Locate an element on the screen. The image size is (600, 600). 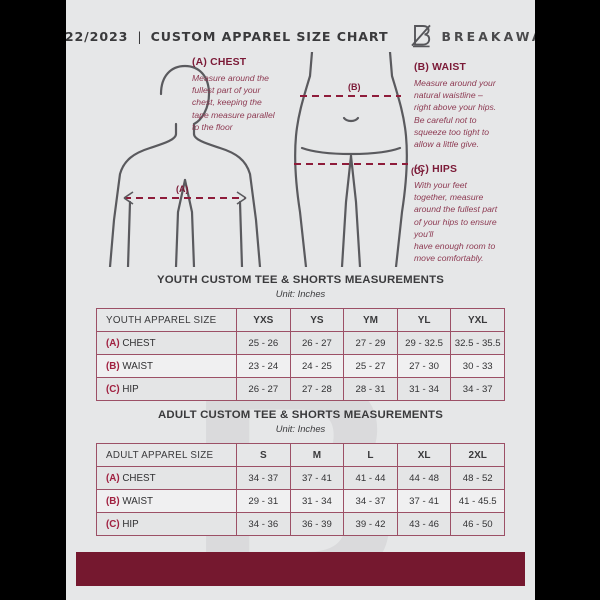
youth-cell: 27 - 30 is located at coordinates (424, 366).